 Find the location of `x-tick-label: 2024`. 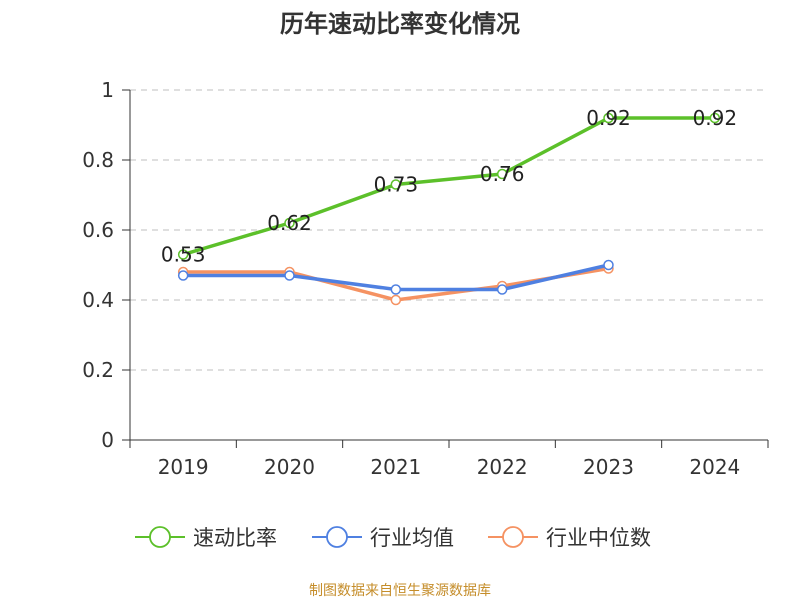

x-tick-label: 2024 is located at coordinates (714, 467).